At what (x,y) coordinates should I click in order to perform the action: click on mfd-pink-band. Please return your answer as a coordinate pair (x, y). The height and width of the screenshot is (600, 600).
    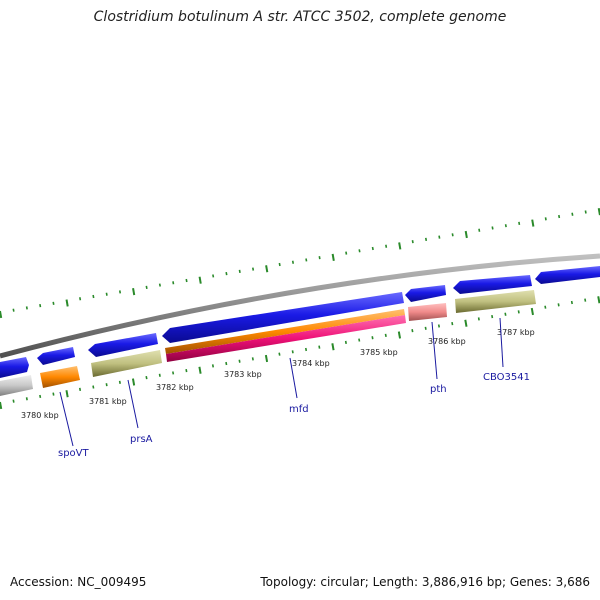
    Looking at the image, I should click on (286, 338).